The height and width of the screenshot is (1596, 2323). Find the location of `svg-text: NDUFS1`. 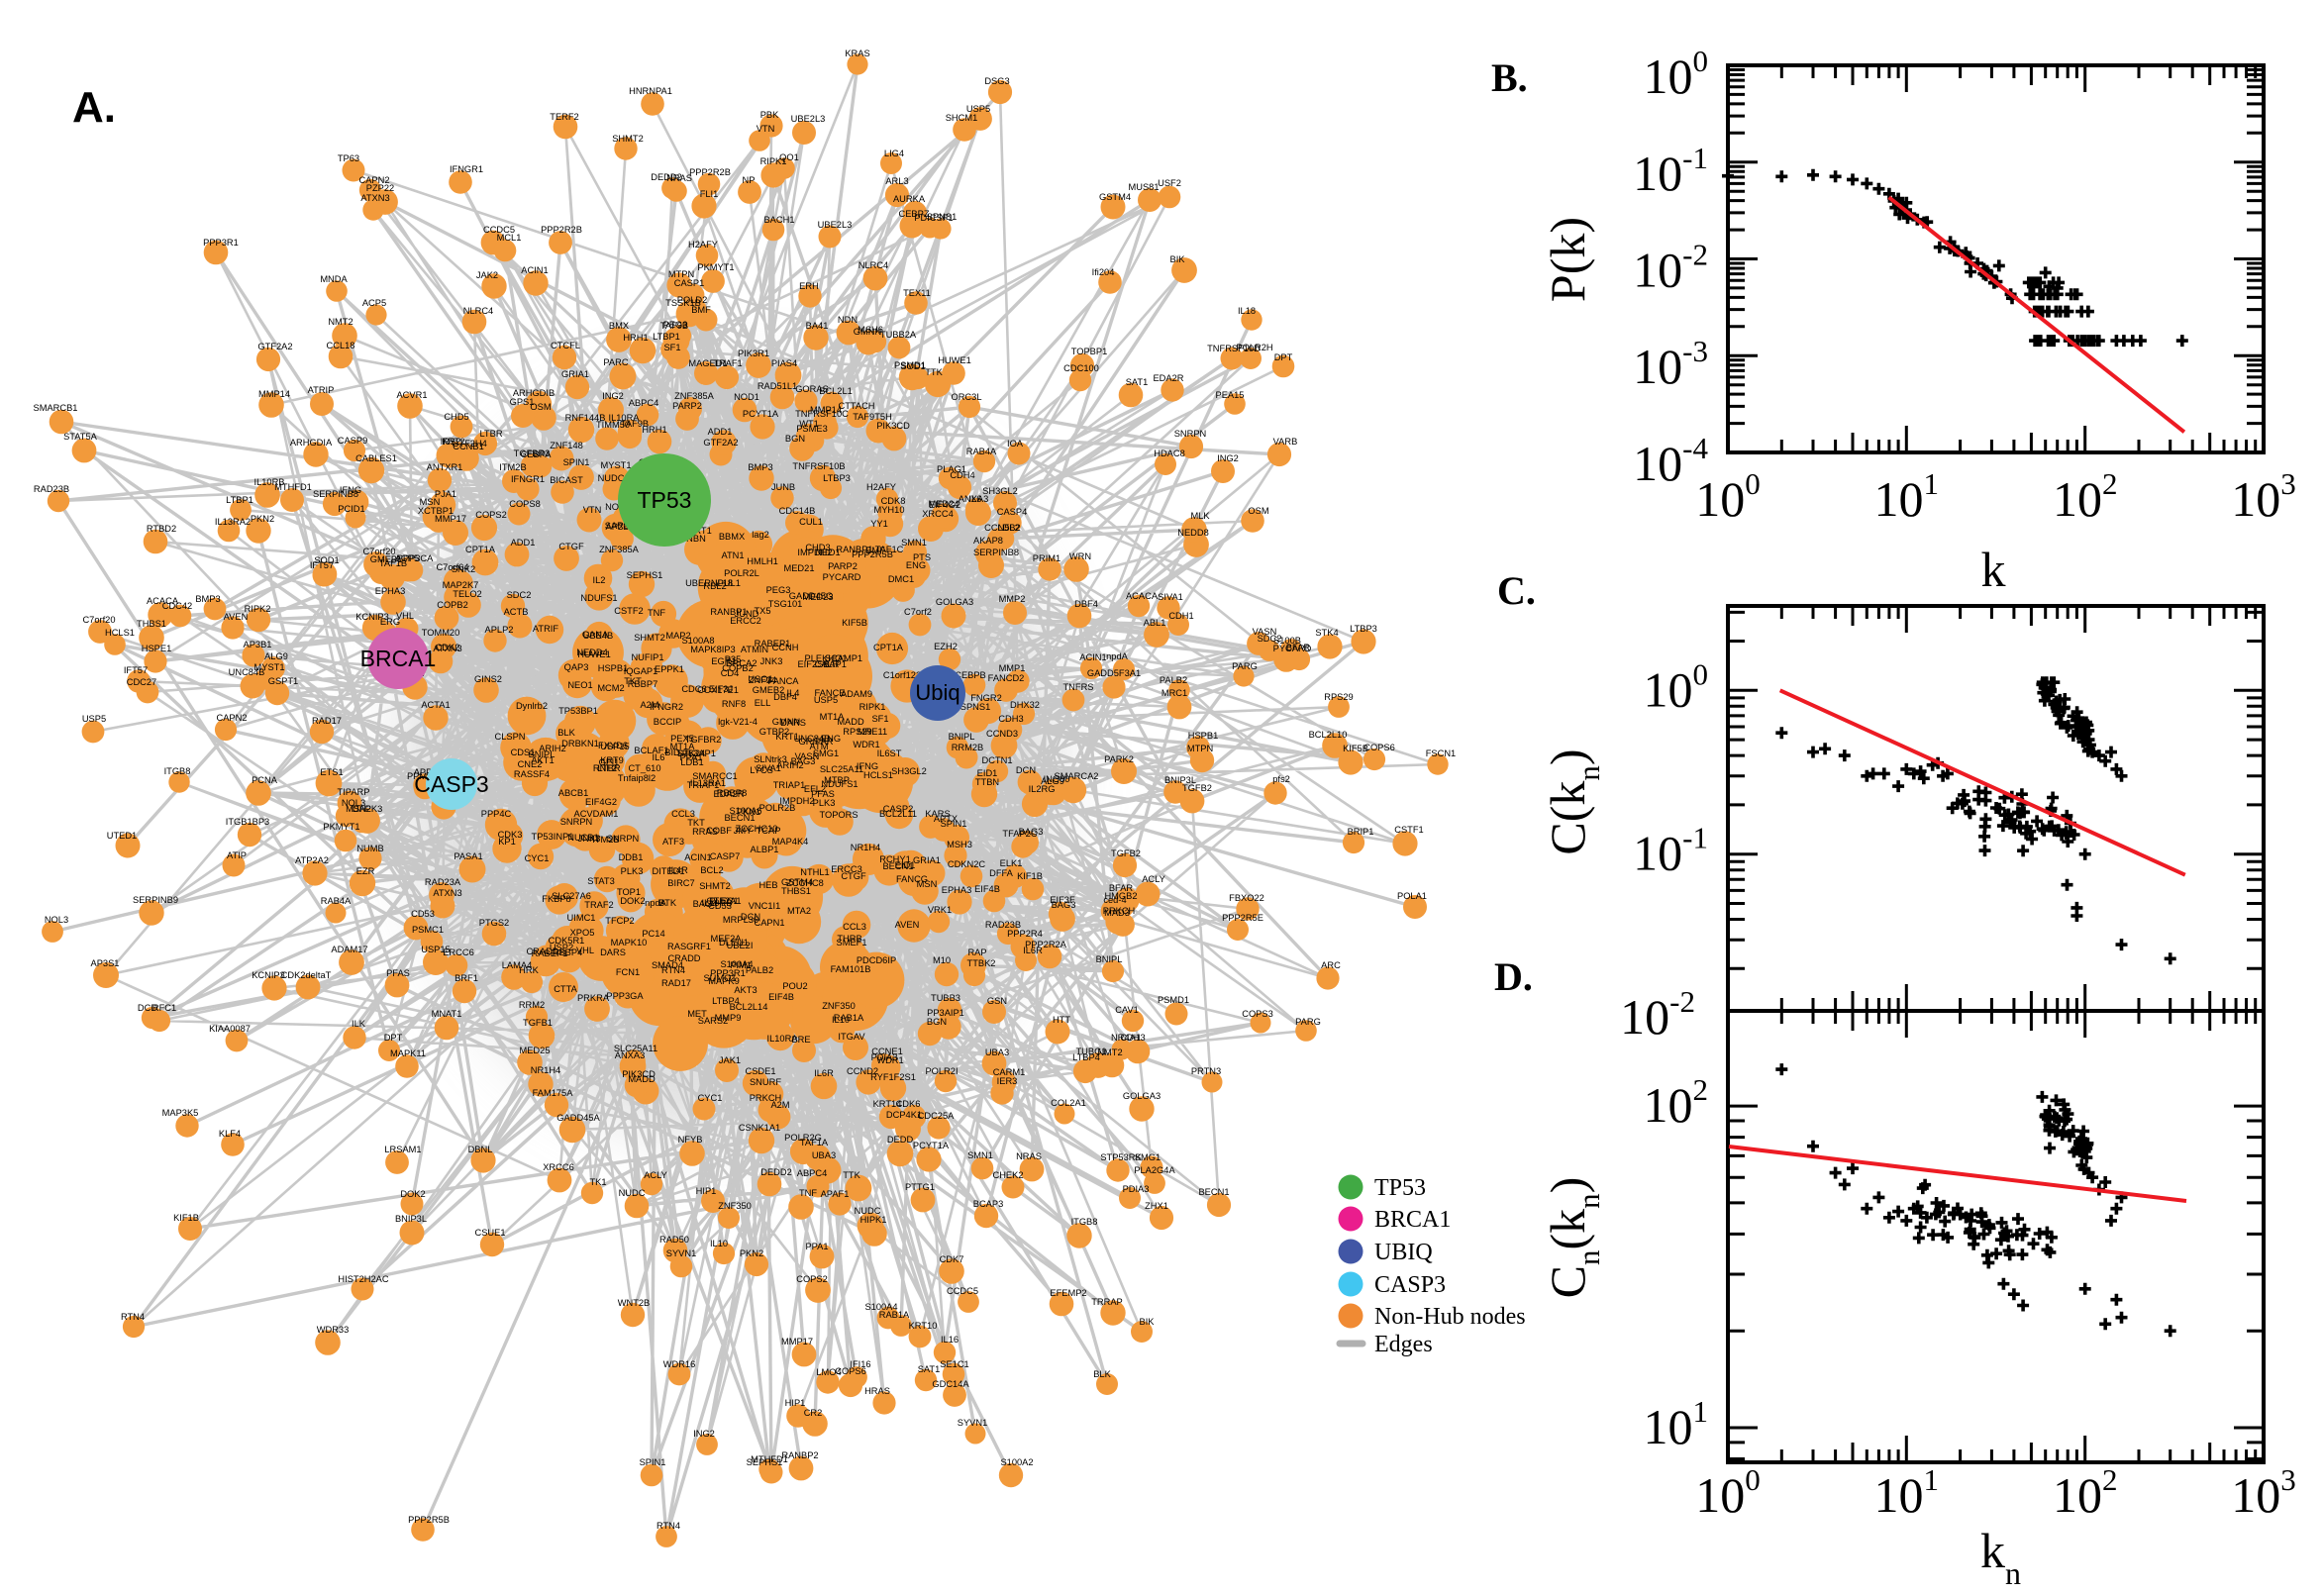

svg-text: NDUFS1 is located at coordinates (839, 784).